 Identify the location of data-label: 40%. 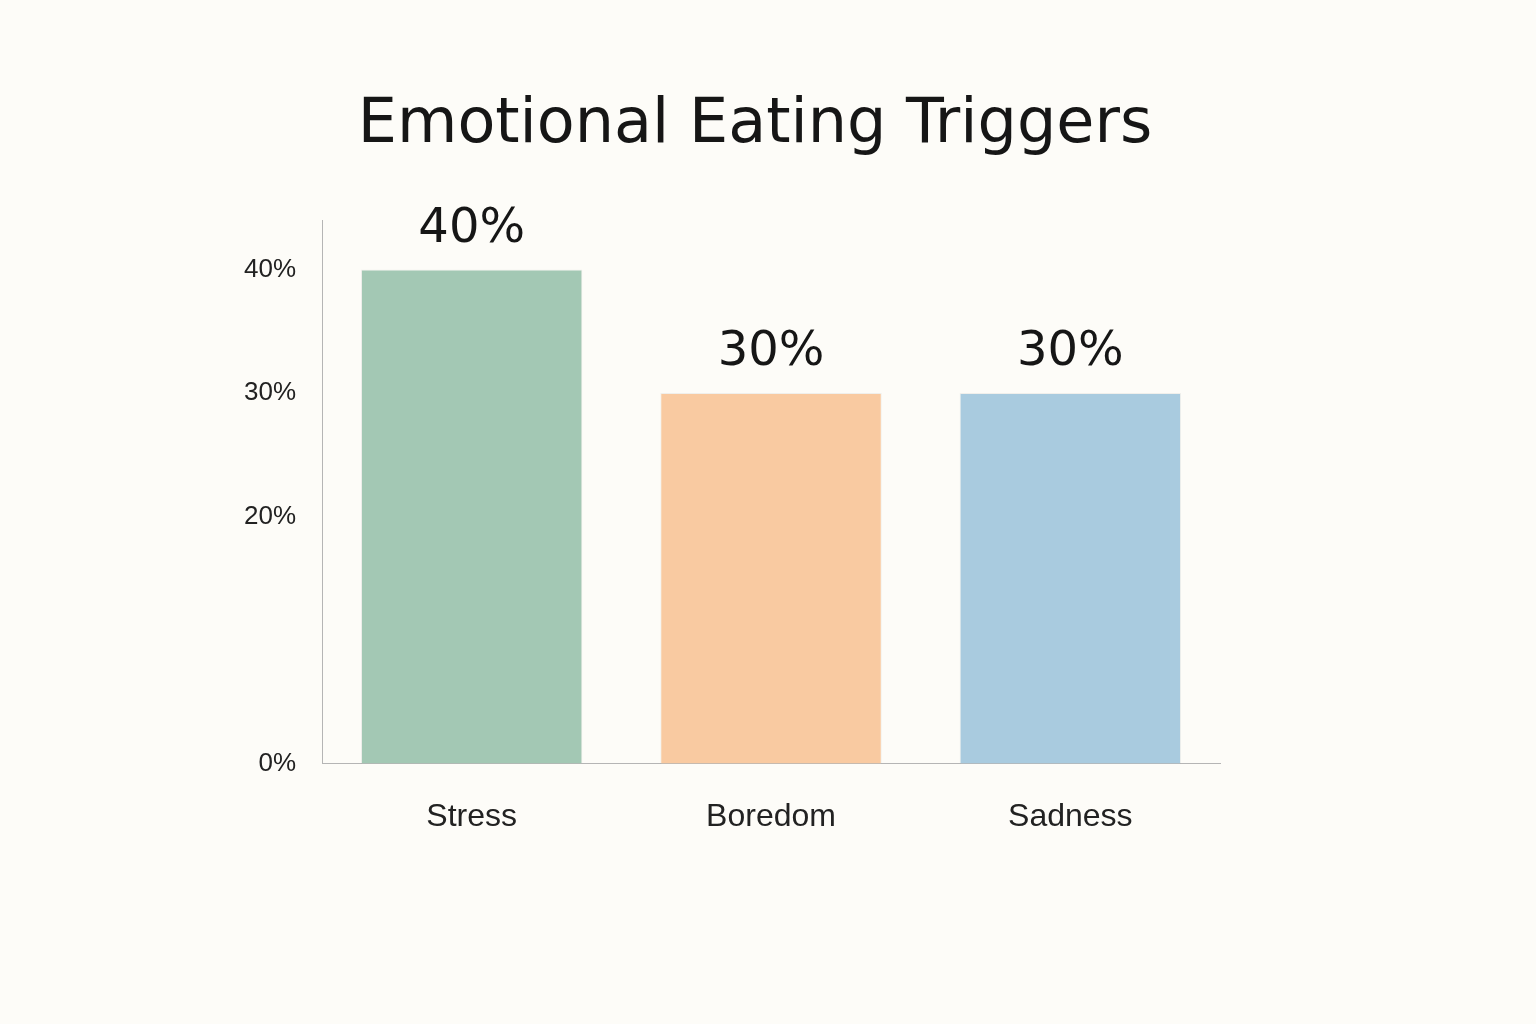
(472, 224).